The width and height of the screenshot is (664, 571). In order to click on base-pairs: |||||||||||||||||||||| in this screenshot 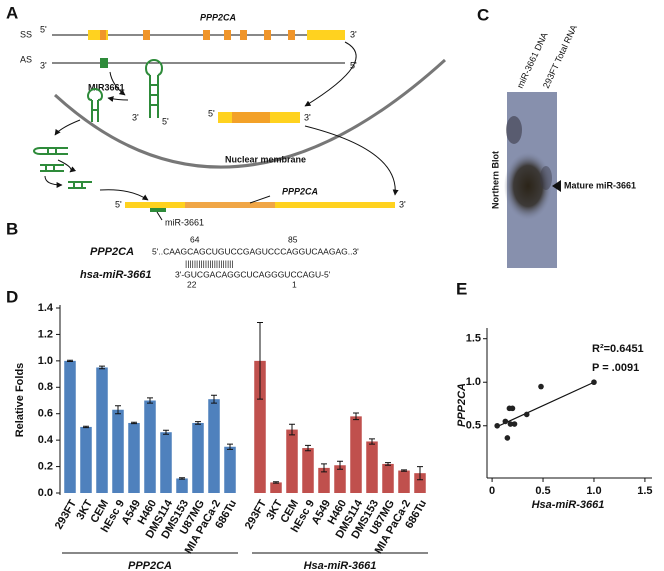, I will do `click(209, 263)`.